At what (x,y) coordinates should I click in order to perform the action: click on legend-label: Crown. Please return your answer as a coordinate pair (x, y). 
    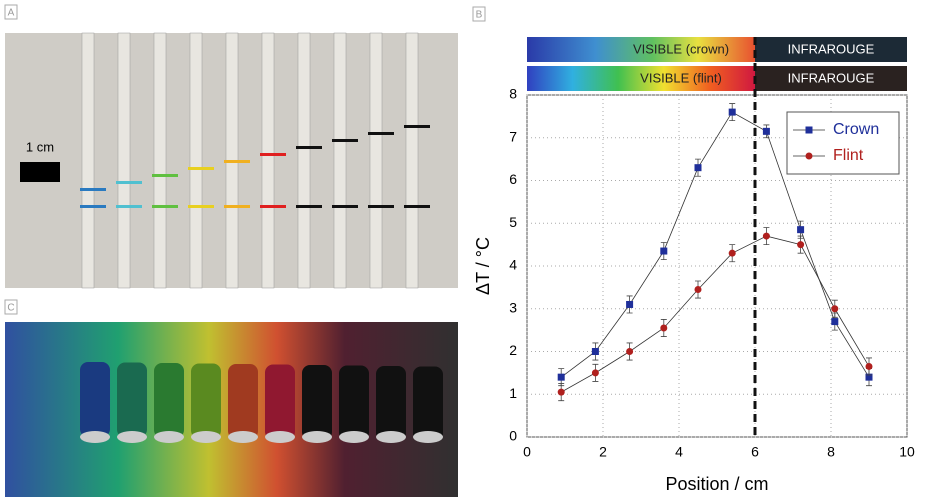
    Looking at the image, I should click on (856, 129).